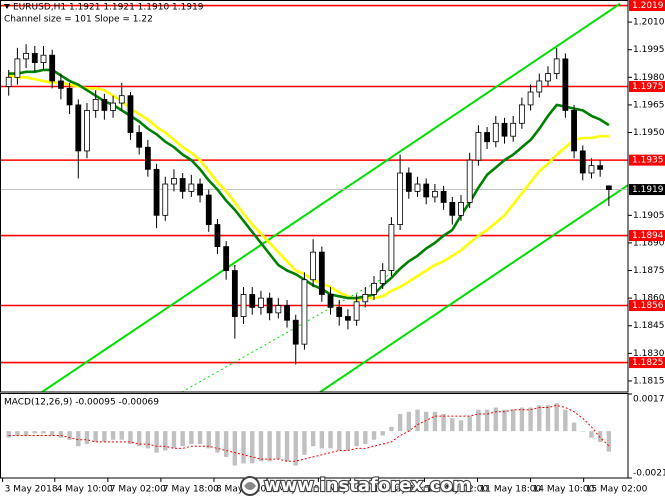 The image size is (665, 499). Describe the element at coordinates (309, 434) in the screenshot. I see `macd-pane` at that location.